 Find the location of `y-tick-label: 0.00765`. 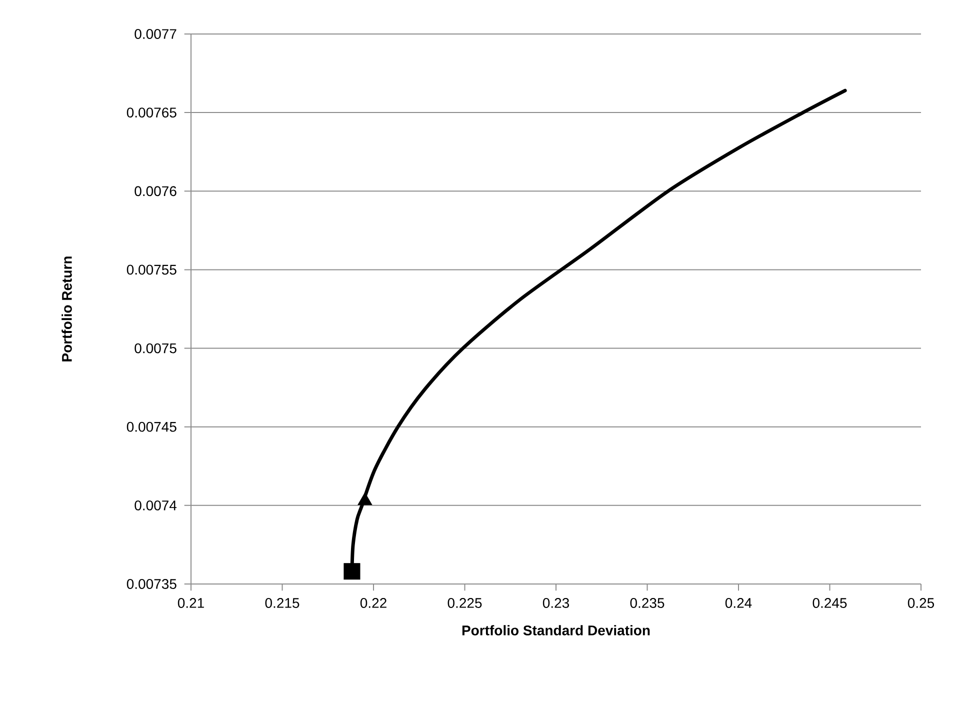

y-tick-label: 0.00765 is located at coordinates (151, 113).